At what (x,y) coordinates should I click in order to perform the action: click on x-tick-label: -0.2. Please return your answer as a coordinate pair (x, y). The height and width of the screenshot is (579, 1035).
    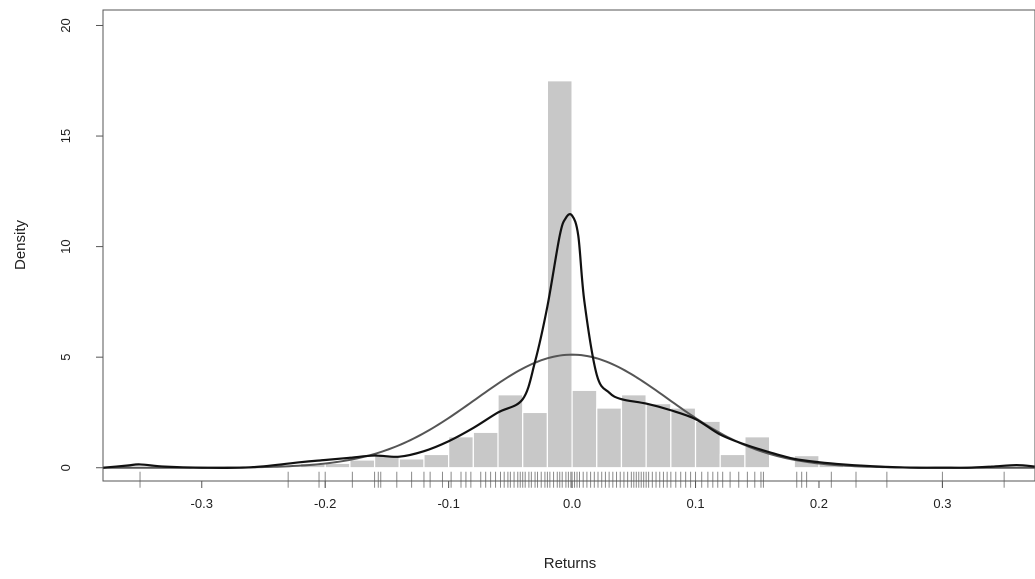
    Looking at the image, I should click on (325, 503).